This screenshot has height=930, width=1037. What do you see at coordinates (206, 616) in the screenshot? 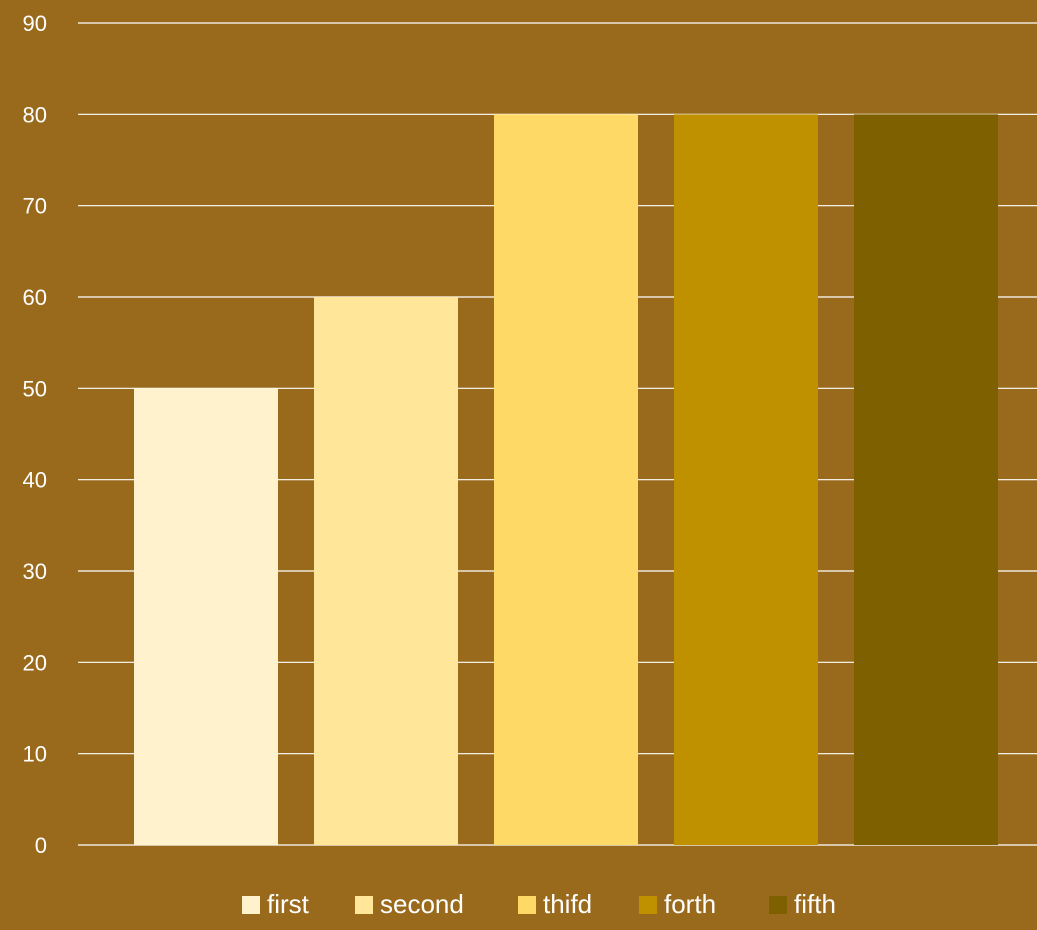
I see `bar-first` at bounding box center [206, 616].